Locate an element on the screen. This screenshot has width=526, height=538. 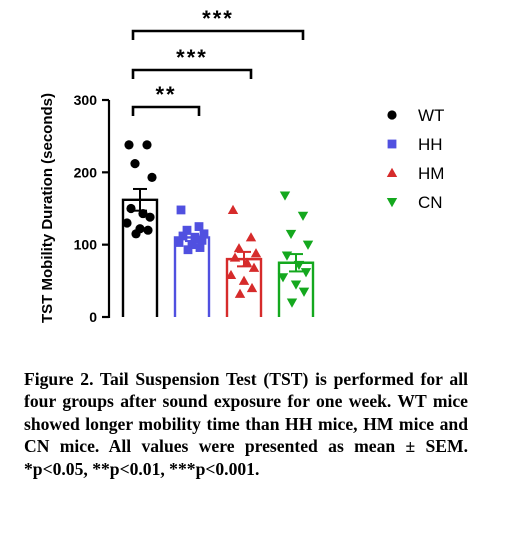
data-points is located at coordinates (218, 224).